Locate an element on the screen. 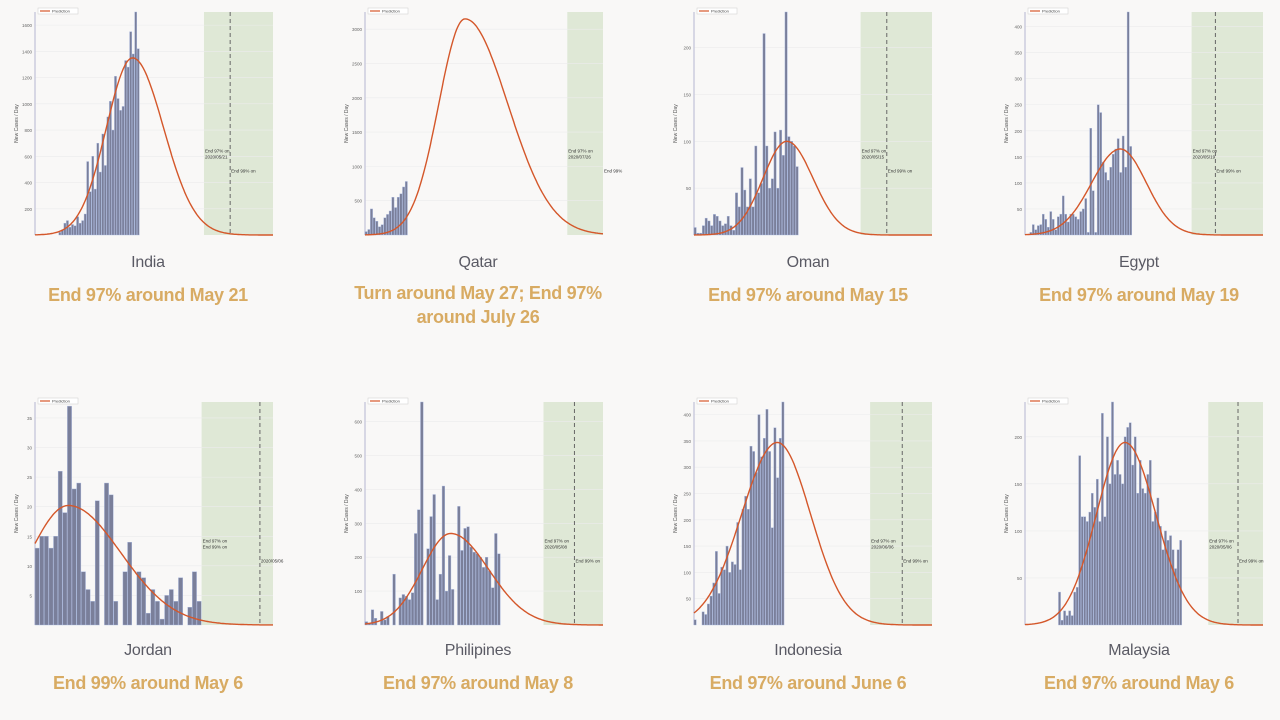 The width and height of the screenshot is (1280, 720). y-tick-label: 500 is located at coordinates (358, 456).